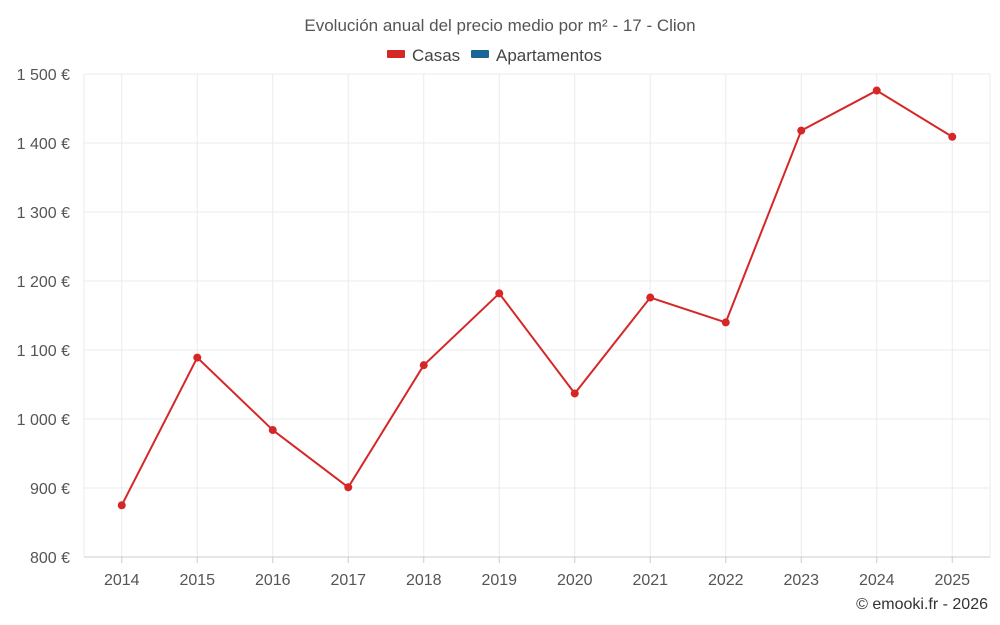 Image resolution: width=1000 pixels, height=625 pixels. I want to click on data-point-2022, so click(725, 322).